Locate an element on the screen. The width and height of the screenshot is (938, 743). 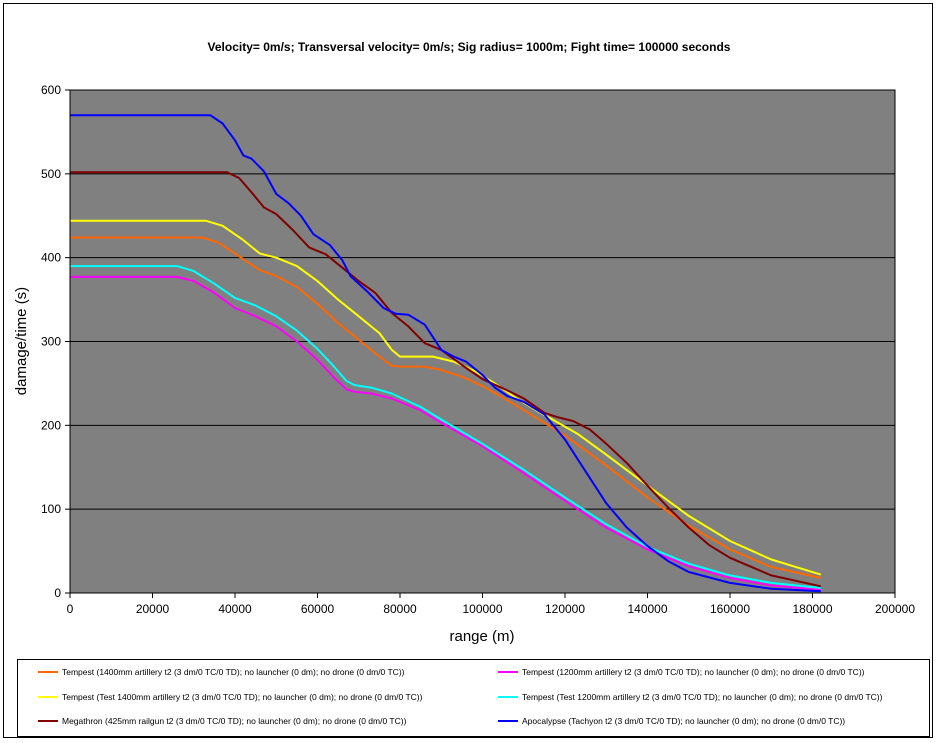
y-tick-label: 300 is located at coordinates (51, 342).